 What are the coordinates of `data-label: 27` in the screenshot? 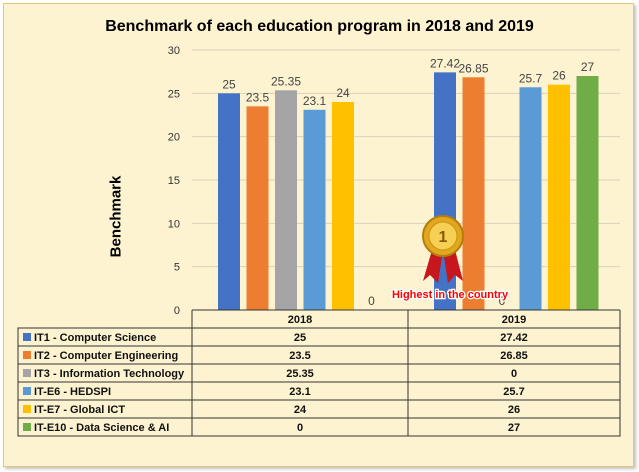 It's located at (588, 67).